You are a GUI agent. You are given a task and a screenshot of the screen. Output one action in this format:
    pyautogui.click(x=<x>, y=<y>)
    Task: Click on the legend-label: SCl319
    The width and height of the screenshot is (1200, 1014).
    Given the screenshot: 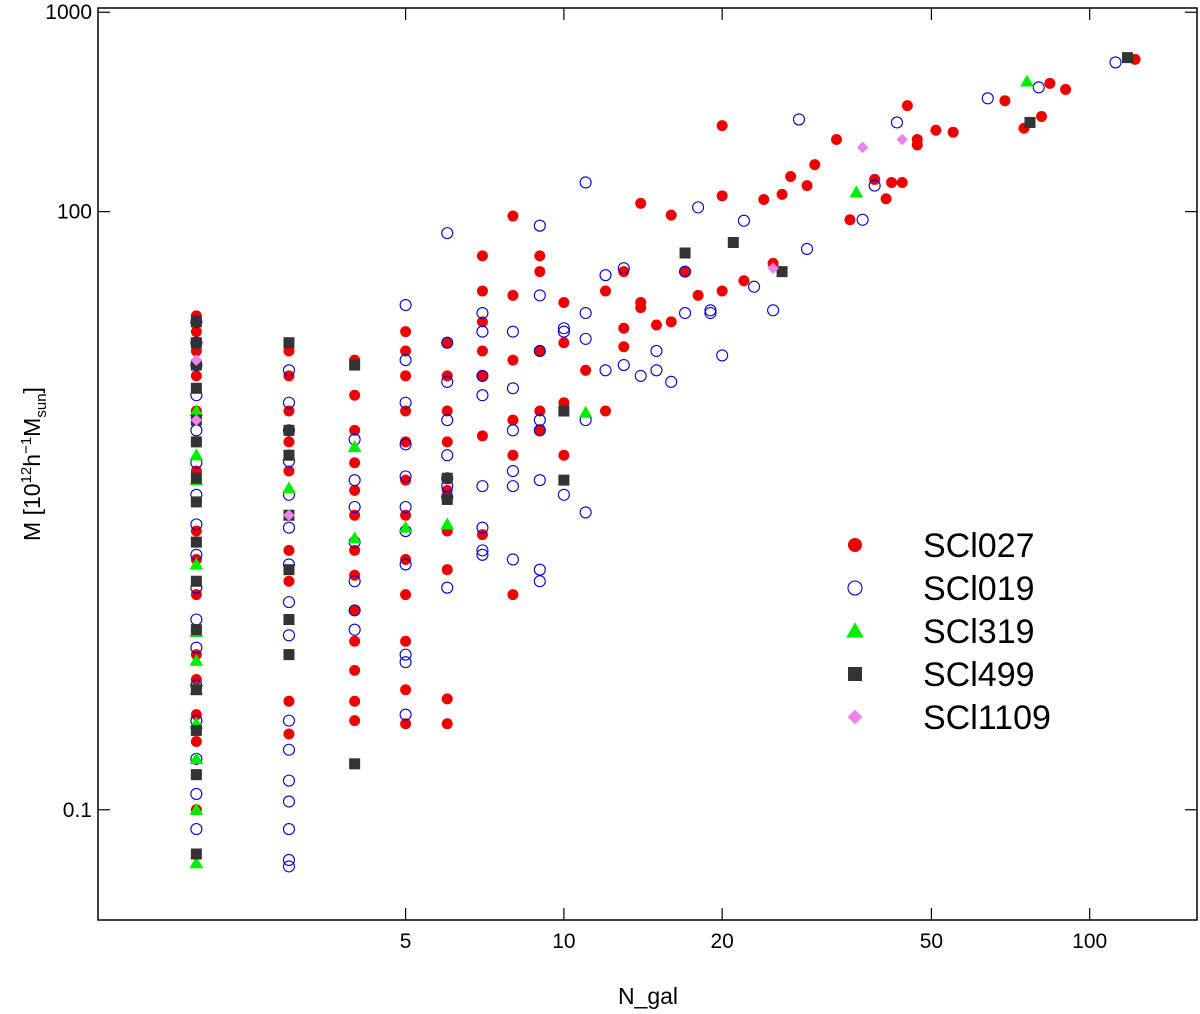 What is the action you would take?
    pyautogui.click(x=979, y=632)
    